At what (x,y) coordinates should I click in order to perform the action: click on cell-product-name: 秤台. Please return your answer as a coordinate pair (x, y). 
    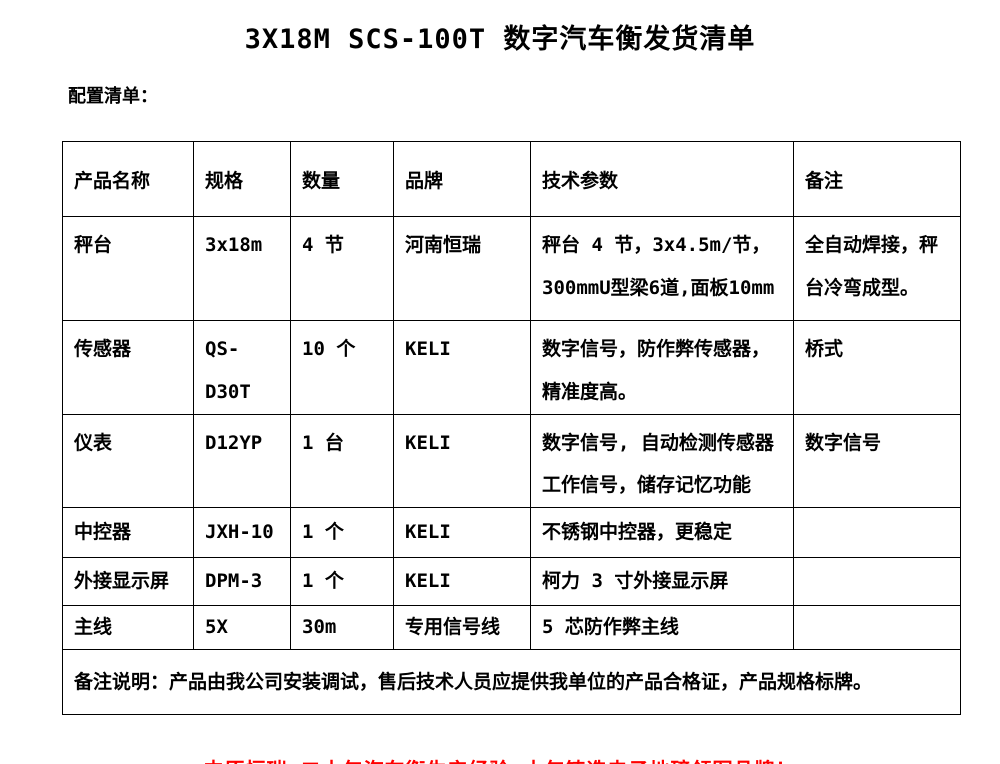
    Looking at the image, I should click on (128, 268).